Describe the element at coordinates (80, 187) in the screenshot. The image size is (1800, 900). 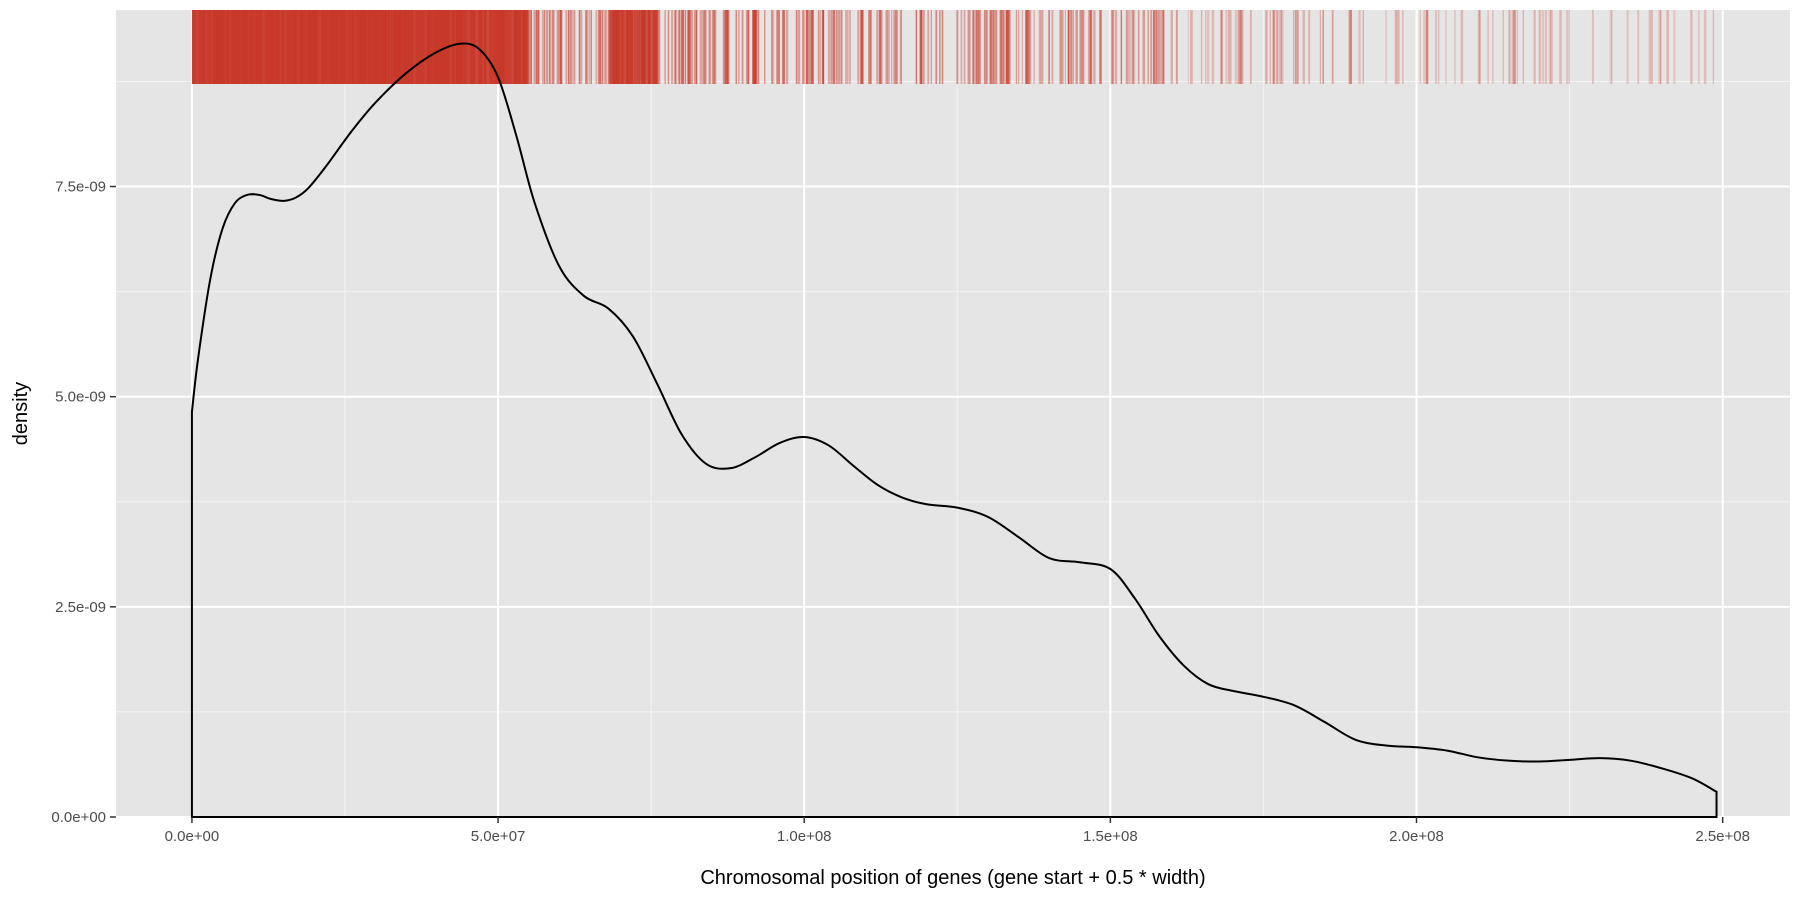
I see `y-tick-label: 7.5e-09` at that location.